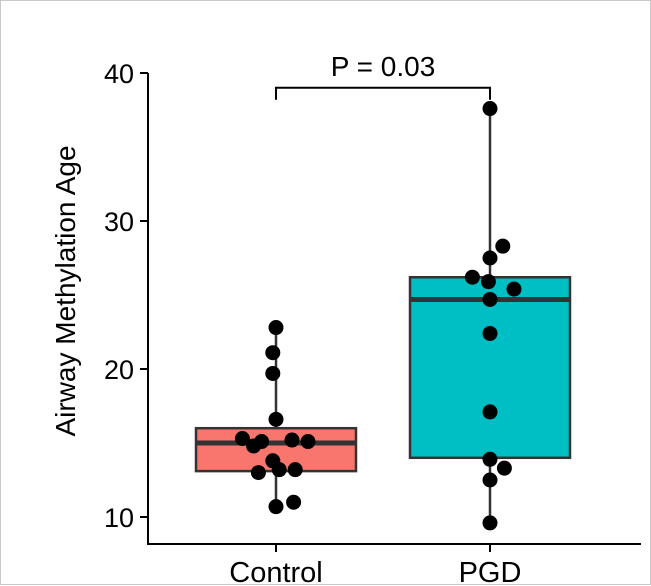 The image size is (651, 586). What do you see at coordinates (276, 571) in the screenshot?
I see `x-tick-label: Control` at bounding box center [276, 571].